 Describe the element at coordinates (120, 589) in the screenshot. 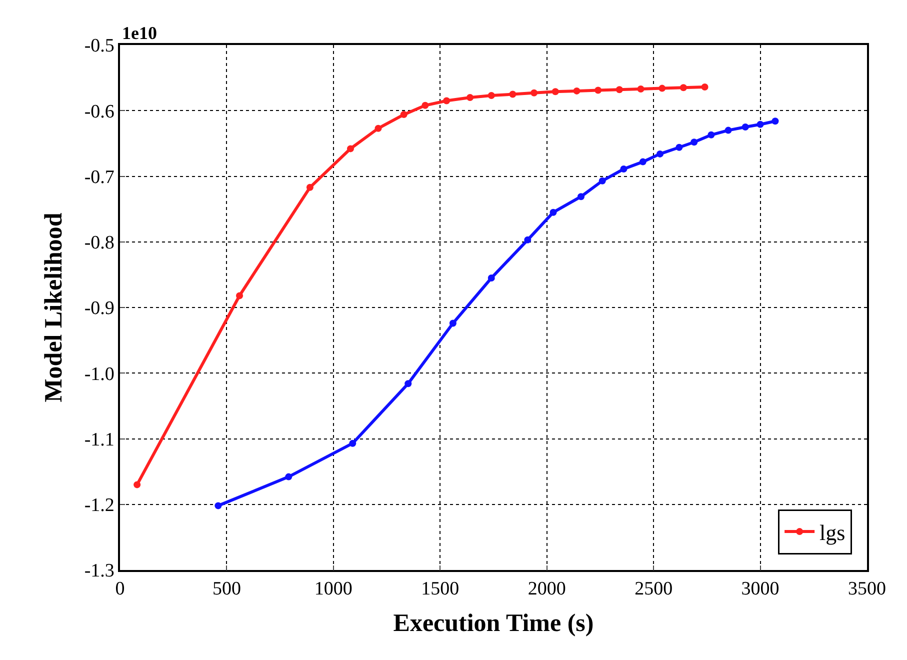

I see `x-tick-label: 0` at that location.